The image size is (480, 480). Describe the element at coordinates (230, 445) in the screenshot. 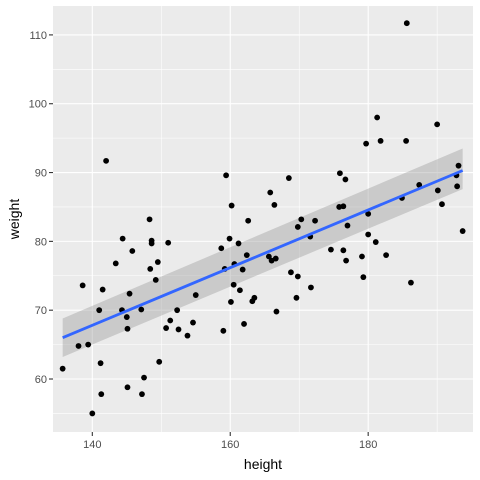

I see `x-tick-label: 160` at that location.